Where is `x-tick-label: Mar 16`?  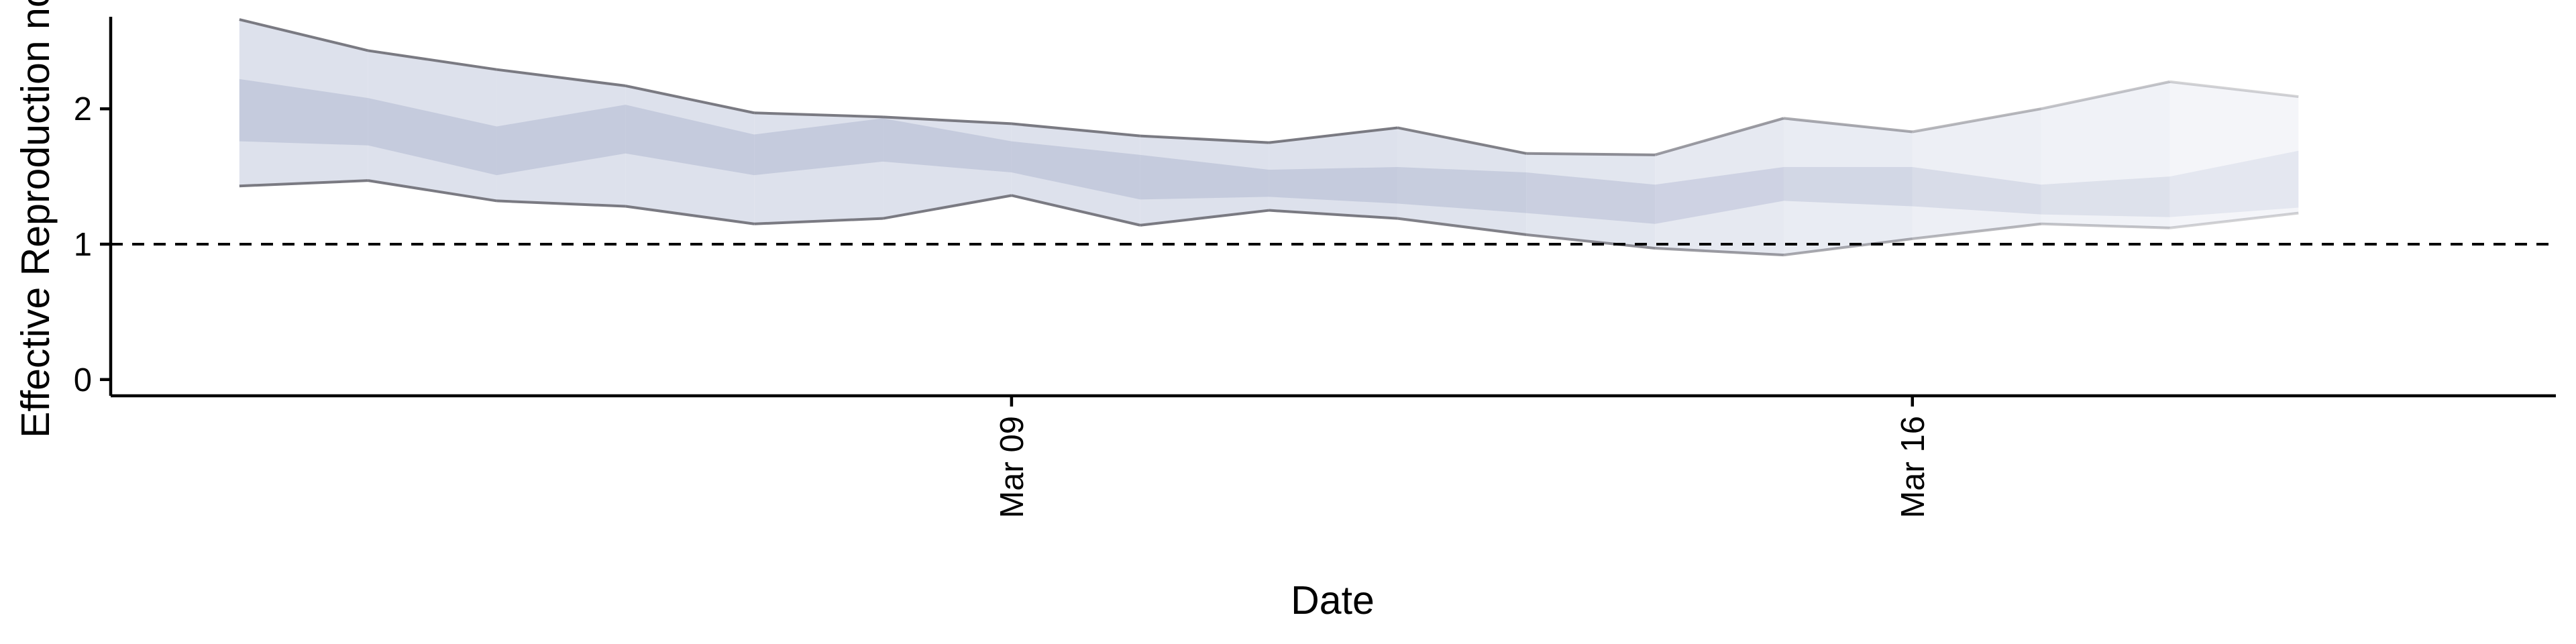 x-tick-label: Mar 16 is located at coordinates (1913, 467).